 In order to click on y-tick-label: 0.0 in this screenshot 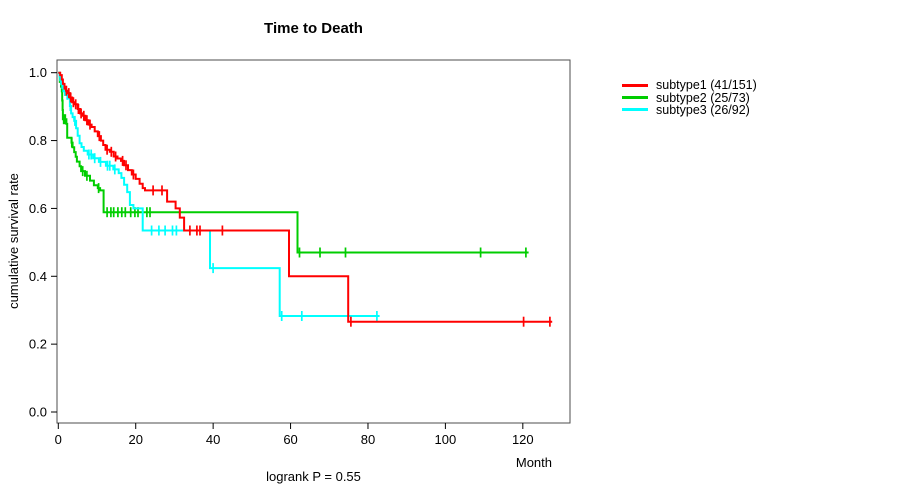, I will do `click(38, 412)`.